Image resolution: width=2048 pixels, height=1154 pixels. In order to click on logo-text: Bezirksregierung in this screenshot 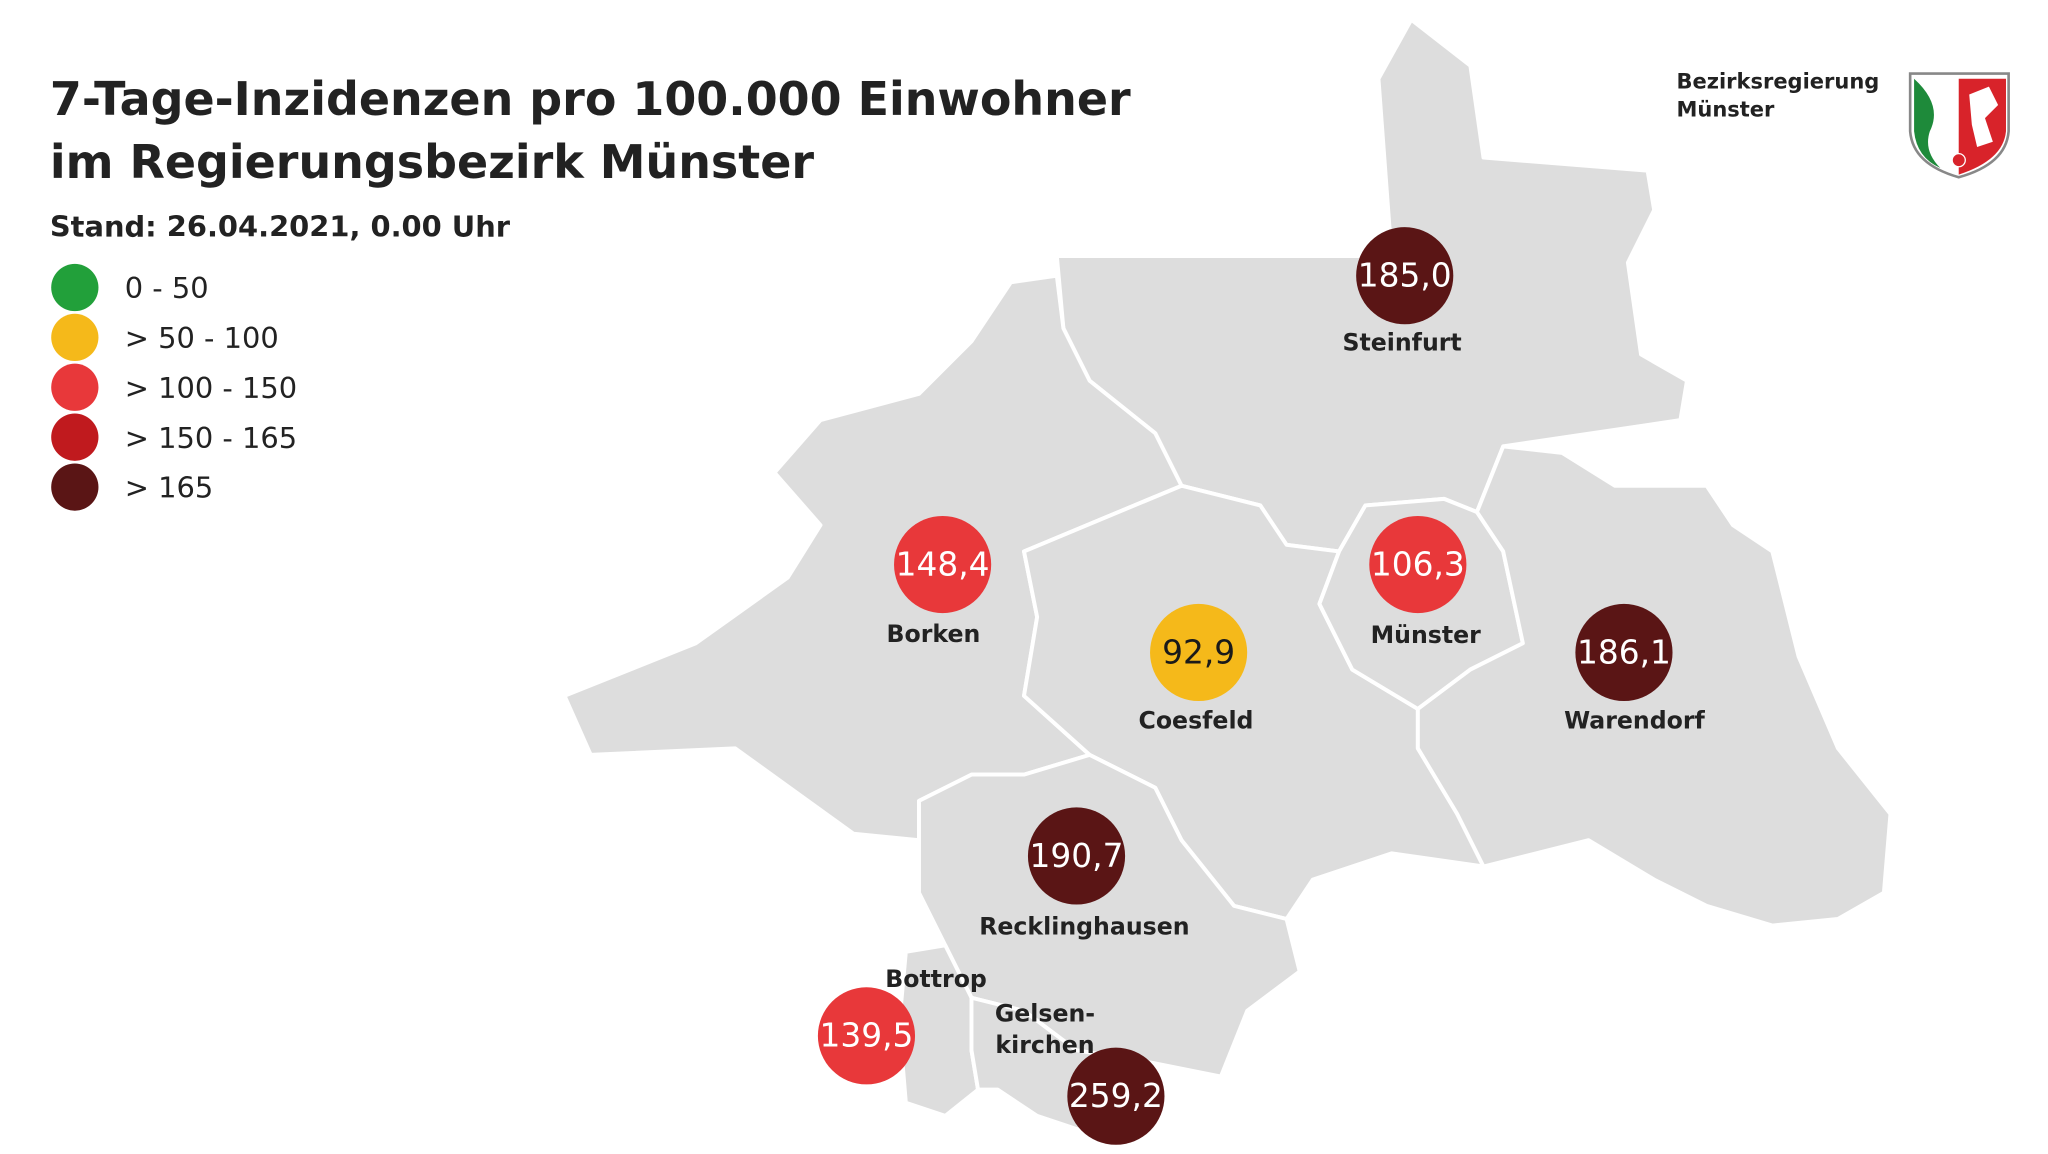, I will do `click(1777, 82)`.